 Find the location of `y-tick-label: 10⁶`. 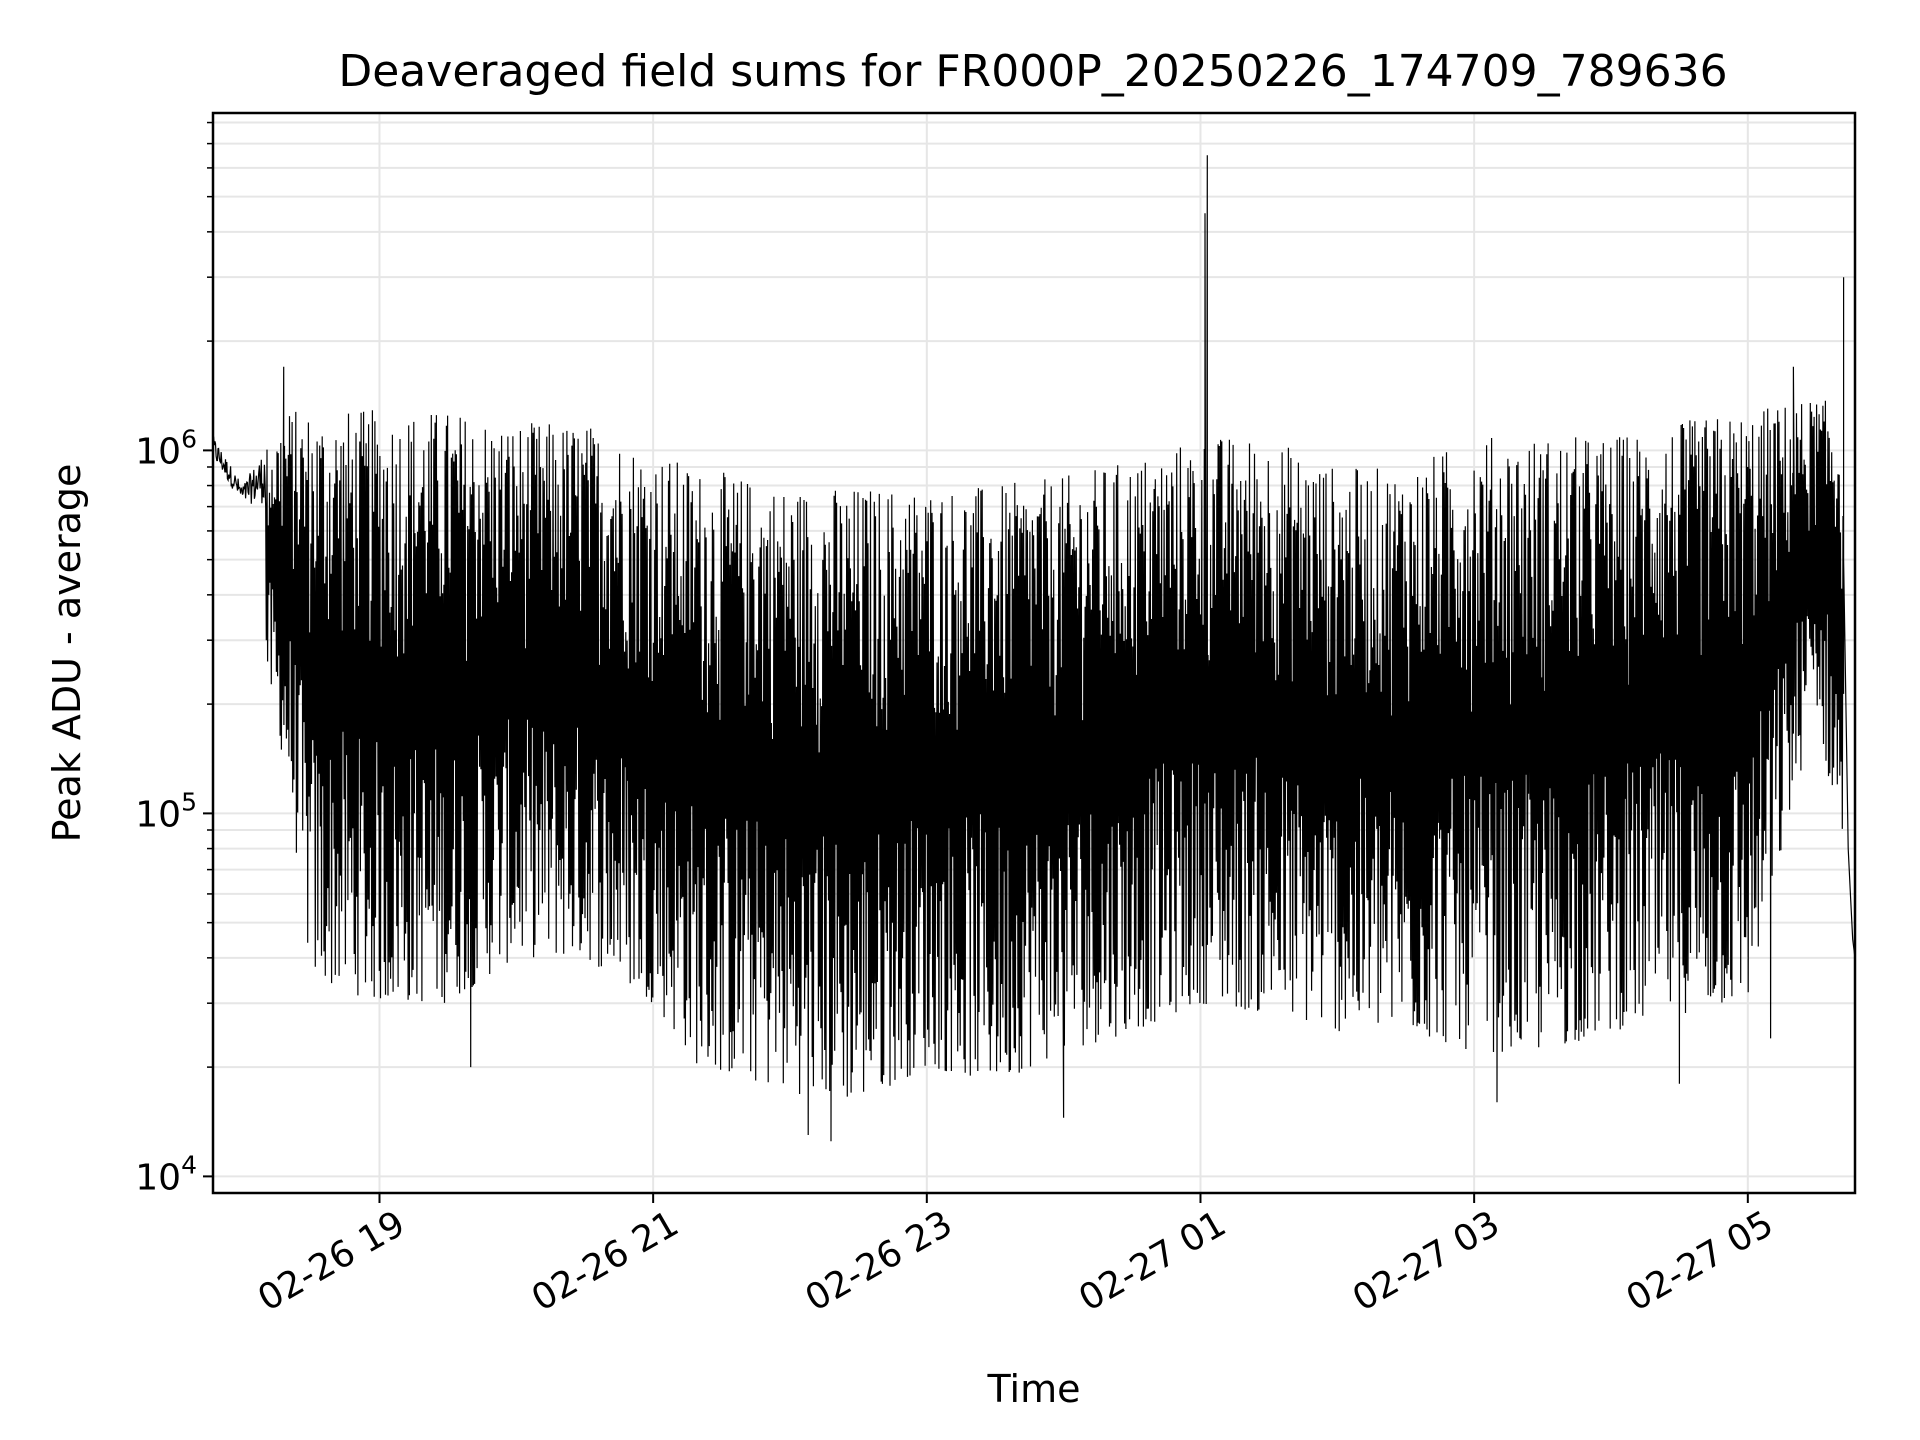

y-tick-label: 10⁶ is located at coordinates (166, 448).